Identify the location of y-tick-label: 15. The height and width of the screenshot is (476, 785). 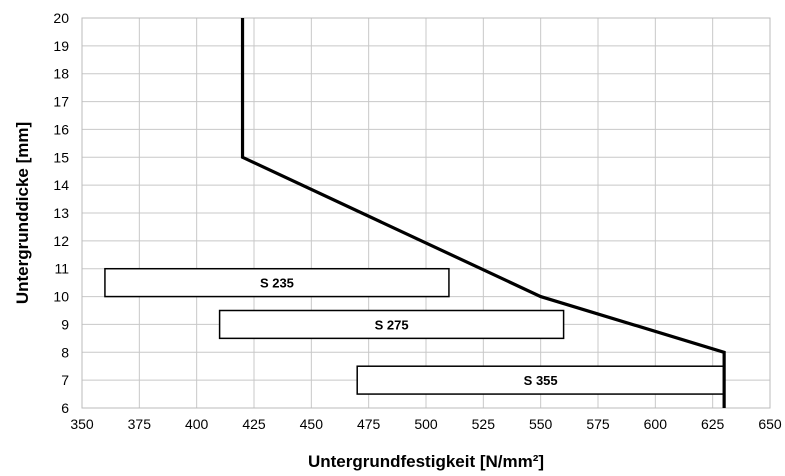
(61, 157).